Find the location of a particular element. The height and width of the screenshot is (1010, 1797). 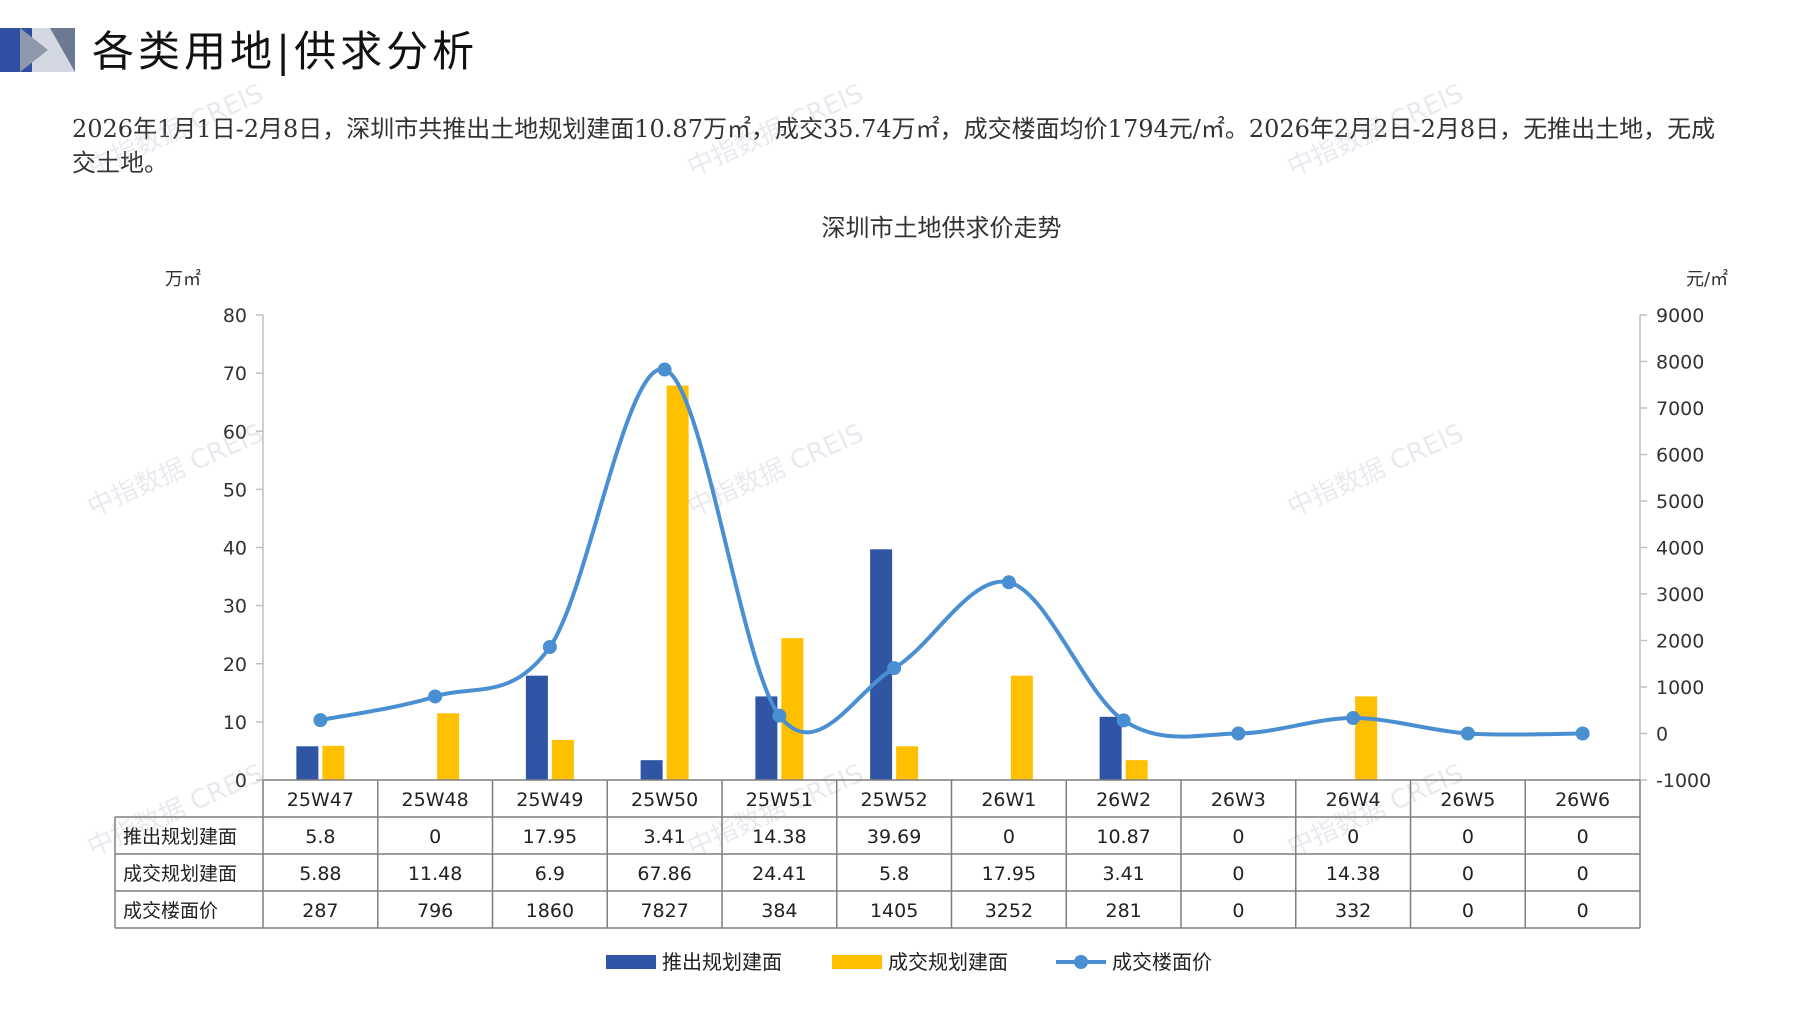

table-cell-value: 10.87 is located at coordinates (1123, 837).